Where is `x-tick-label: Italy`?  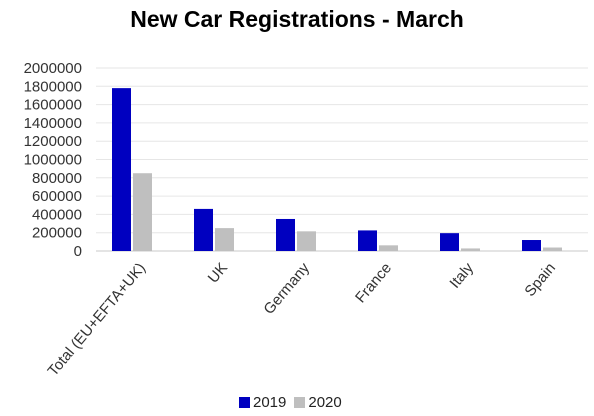
x-tick-label: Italy is located at coordinates (461, 275).